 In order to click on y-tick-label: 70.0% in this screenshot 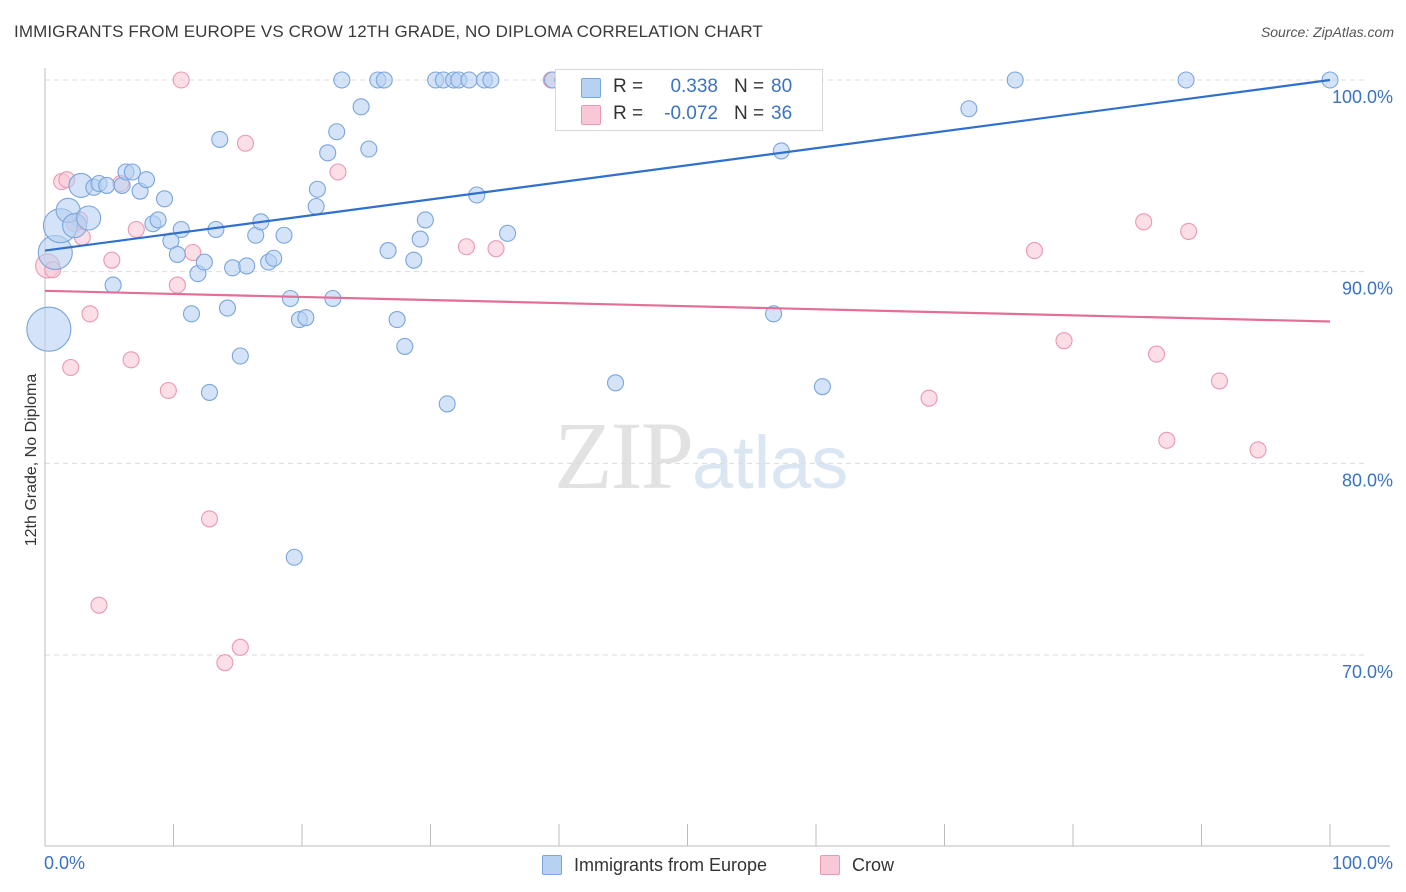, I will do `click(1367, 672)`.